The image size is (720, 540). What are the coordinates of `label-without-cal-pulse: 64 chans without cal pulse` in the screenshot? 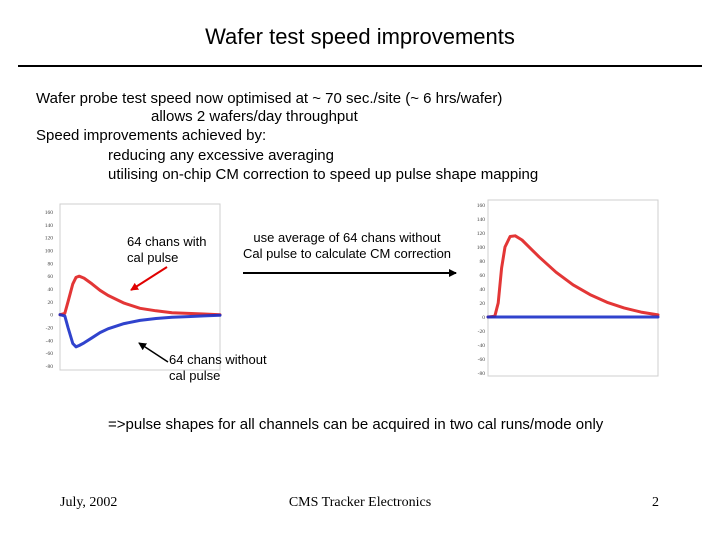 It's located at (218, 368).